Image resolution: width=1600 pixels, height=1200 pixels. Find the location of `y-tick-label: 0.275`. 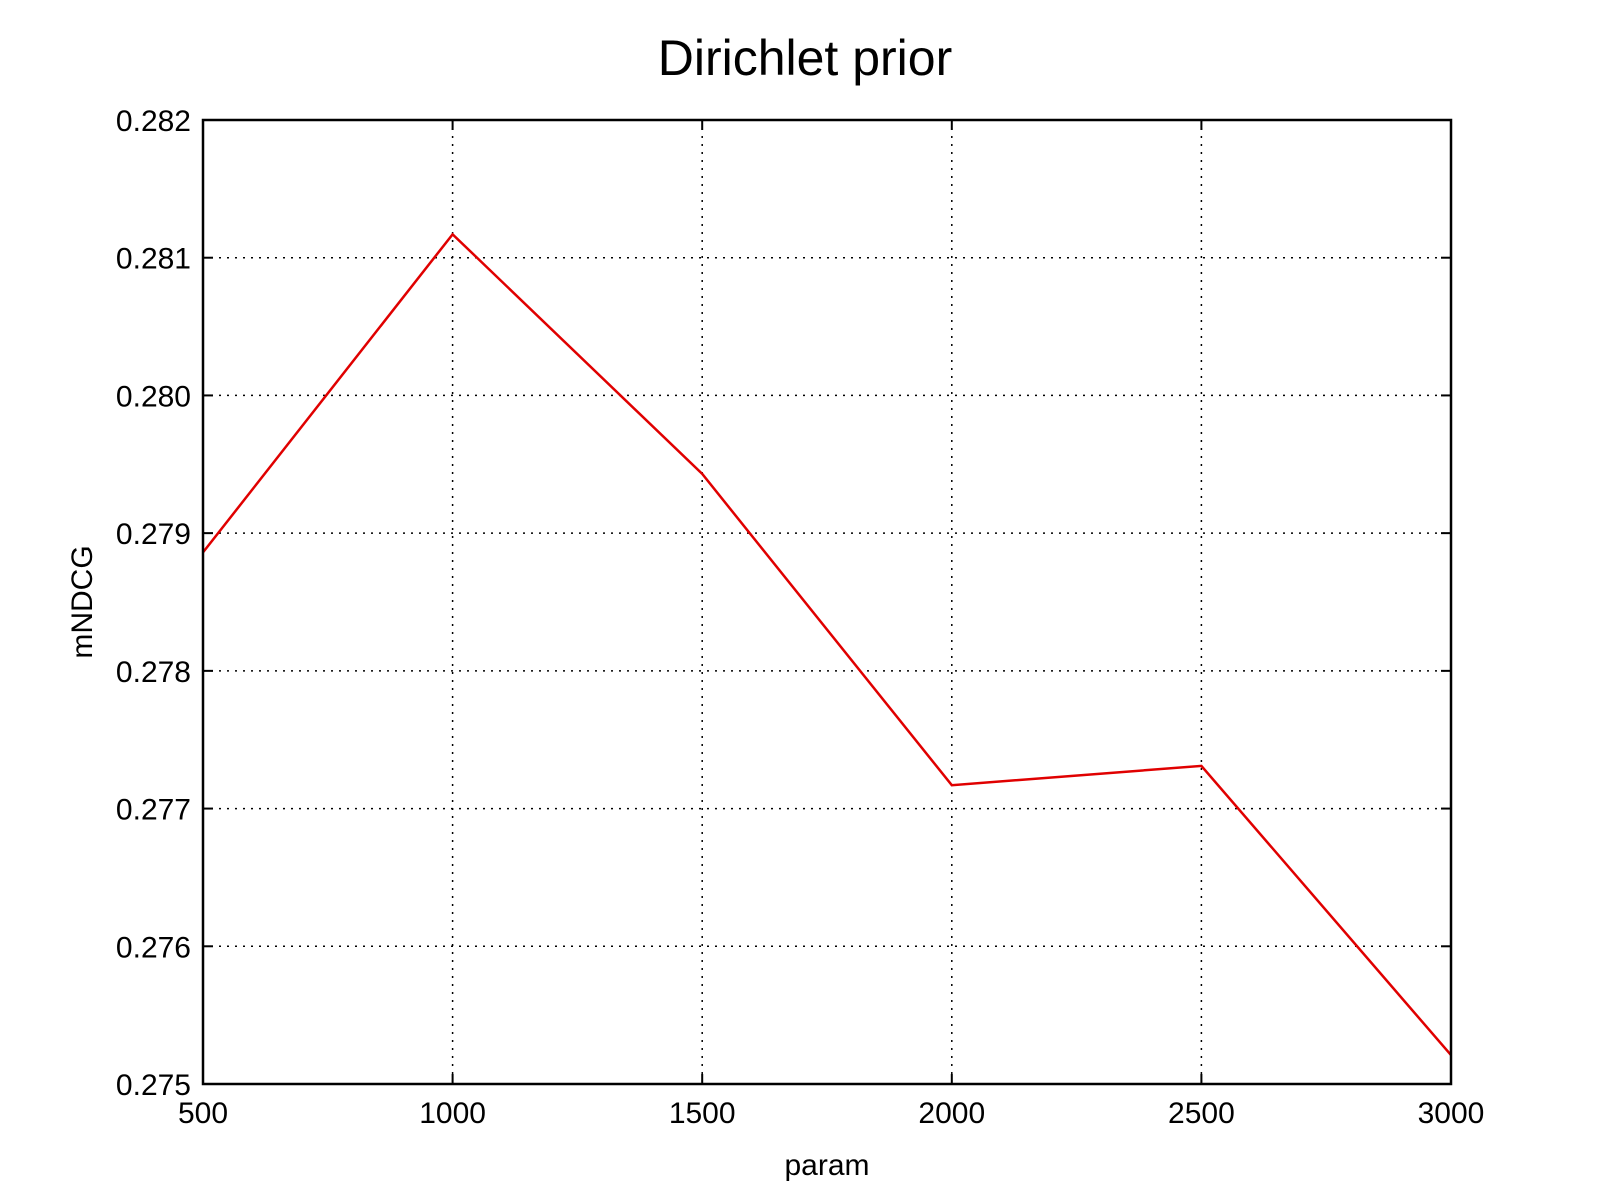

y-tick-label: 0.275 is located at coordinates (153, 1085).